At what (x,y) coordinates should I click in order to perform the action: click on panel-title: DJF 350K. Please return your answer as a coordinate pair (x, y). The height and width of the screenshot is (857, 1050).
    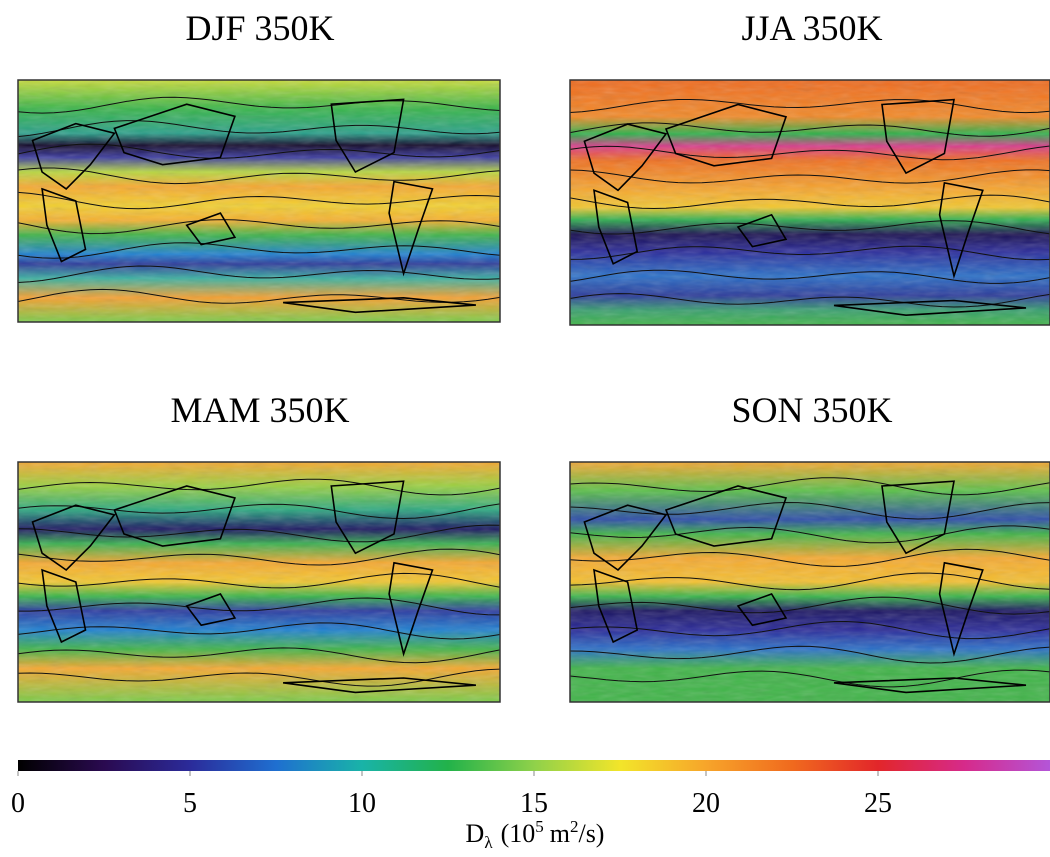
    Looking at the image, I should click on (259, 28).